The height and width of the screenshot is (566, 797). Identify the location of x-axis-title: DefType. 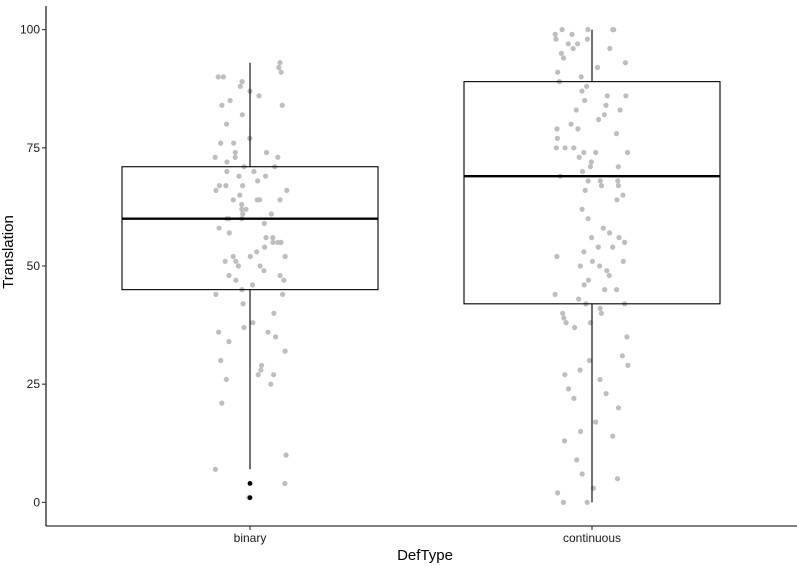
(425, 555).